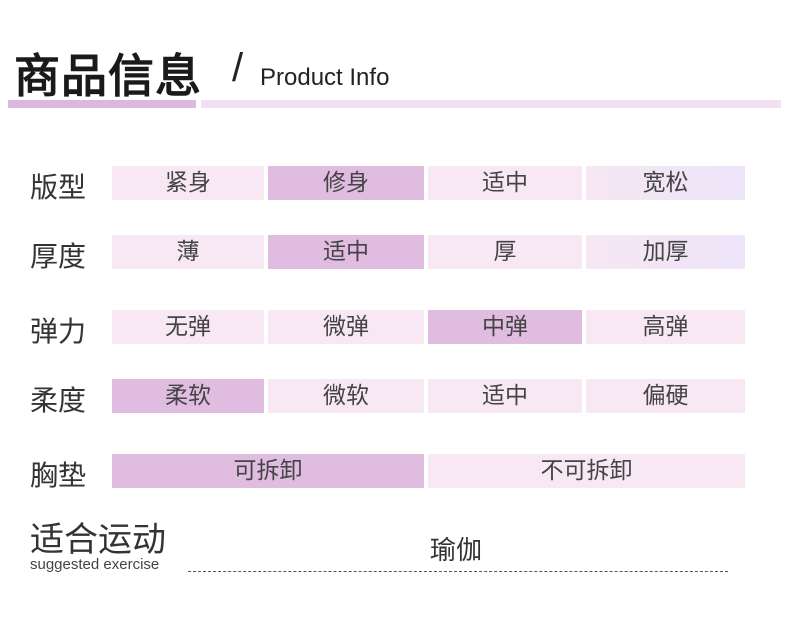 The width and height of the screenshot is (790, 634). Describe the element at coordinates (665, 252) in the screenshot. I see `option-cell: 加厚` at that location.